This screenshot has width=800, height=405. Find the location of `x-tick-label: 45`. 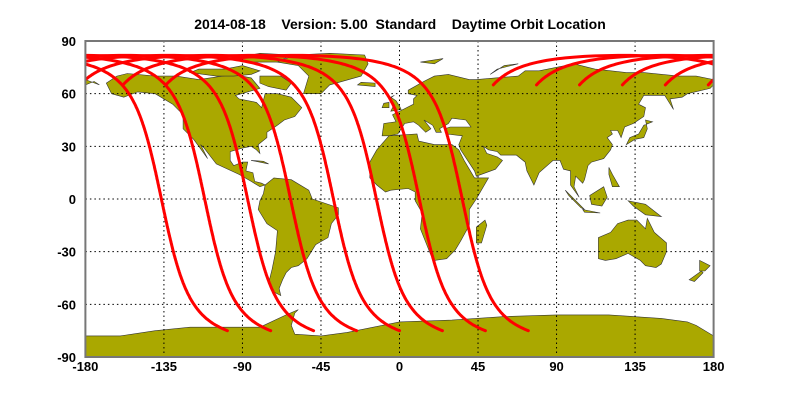

x-tick-label: 45 is located at coordinates (478, 366).